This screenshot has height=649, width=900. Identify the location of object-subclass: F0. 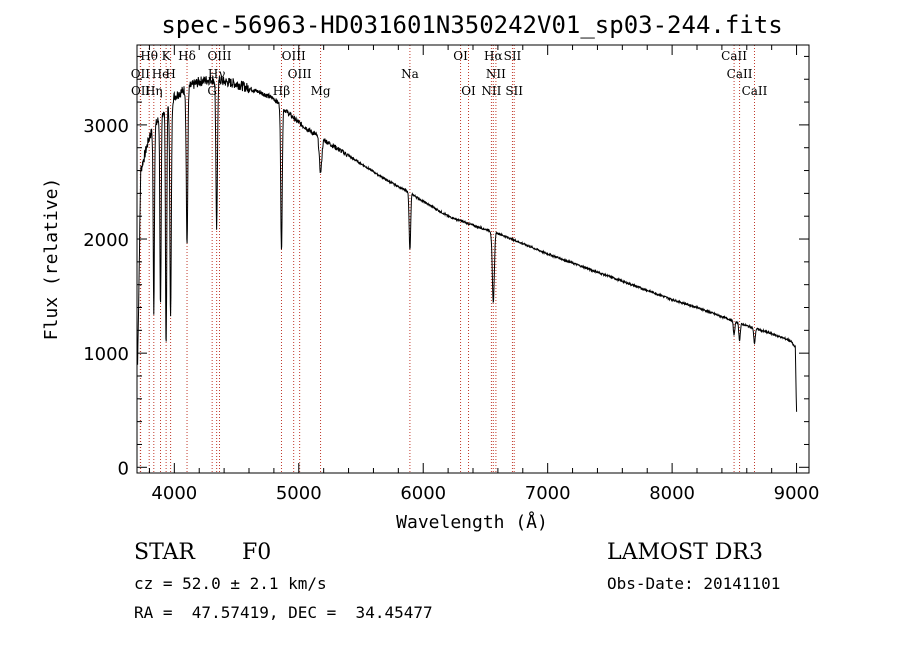
(257, 552).